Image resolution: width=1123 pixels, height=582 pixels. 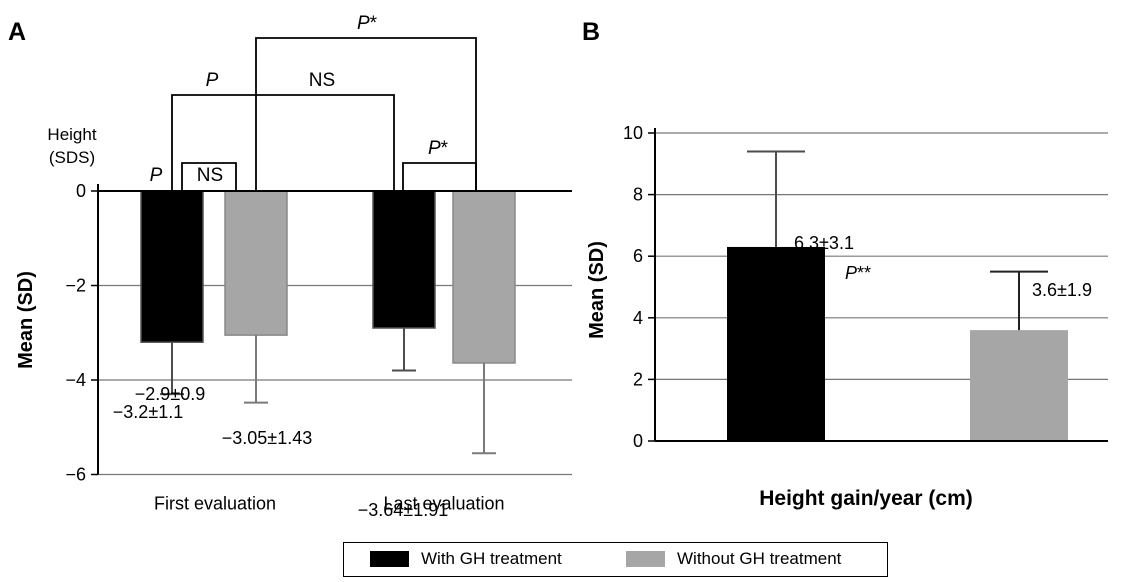 I want to click on b-x-axis-title: Height gain/year (cm), so click(x=866, y=498).